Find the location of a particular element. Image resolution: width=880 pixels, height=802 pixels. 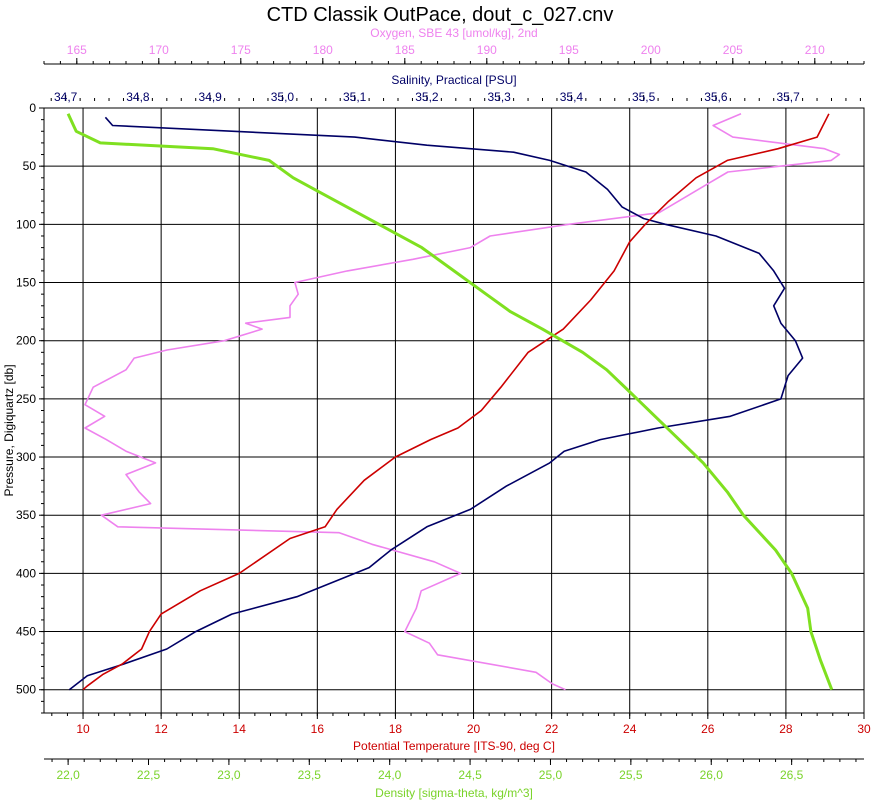

density-tick-label: 22,5 is located at coordinates (149, 775).